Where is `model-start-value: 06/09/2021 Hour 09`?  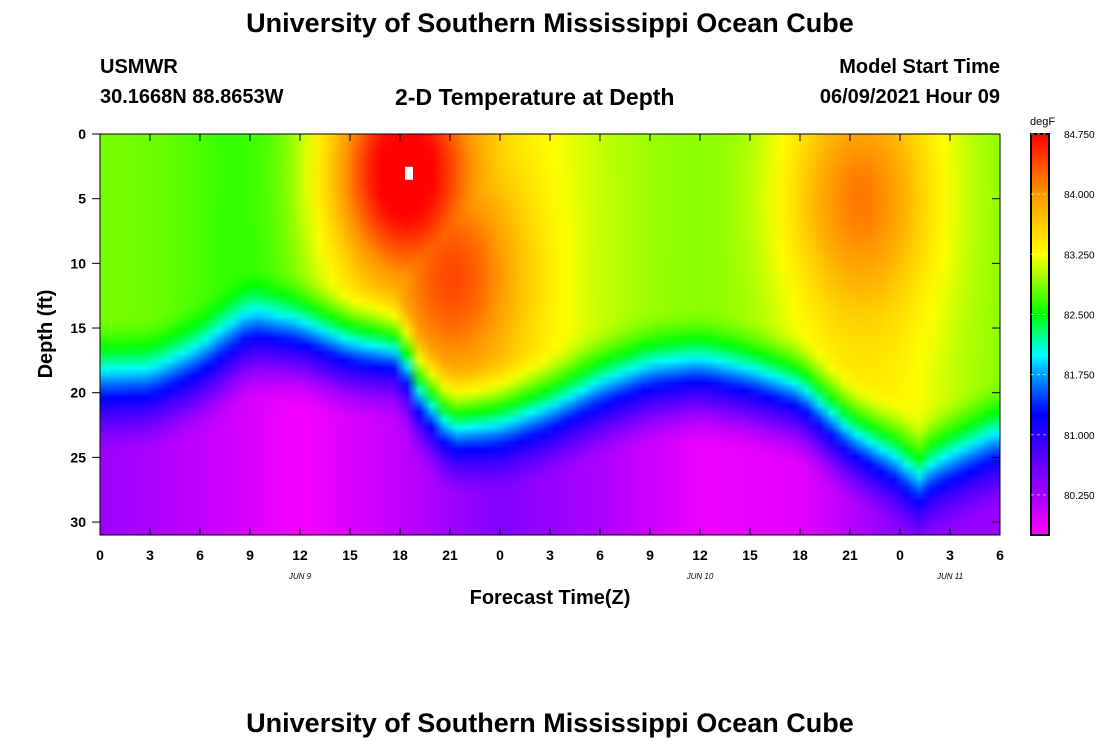 model-start-value: 06/09/2021 Hour 09 is located at coordinates (909, 97).